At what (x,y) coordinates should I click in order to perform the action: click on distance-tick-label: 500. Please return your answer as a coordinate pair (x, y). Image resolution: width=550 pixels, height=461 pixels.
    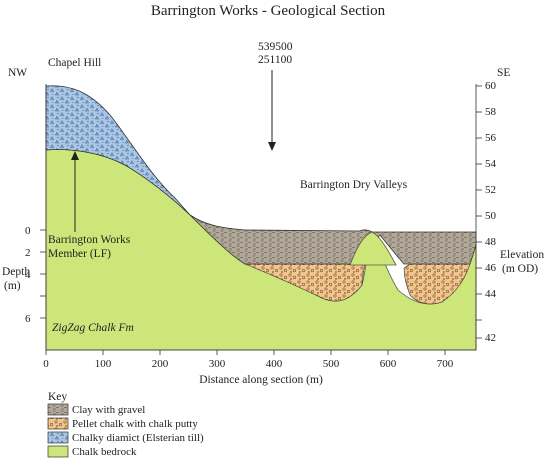
    Looking at the image, I should click on (331, 364).